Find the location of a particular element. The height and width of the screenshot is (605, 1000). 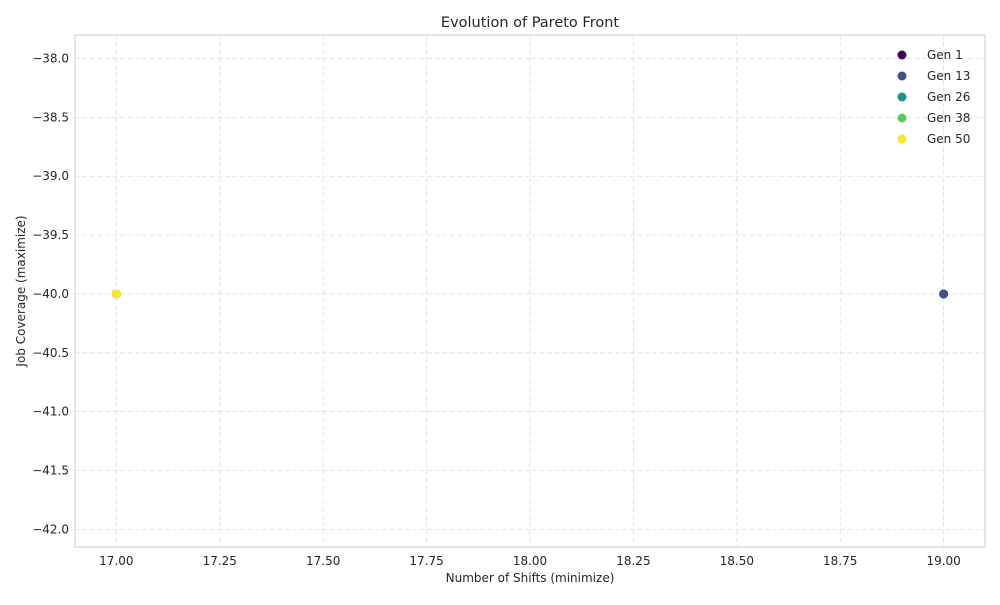

legend: Gen 1 Gen 13 Gen 26 Gen 38 Gen 50 is located at coordinates (933, 97).